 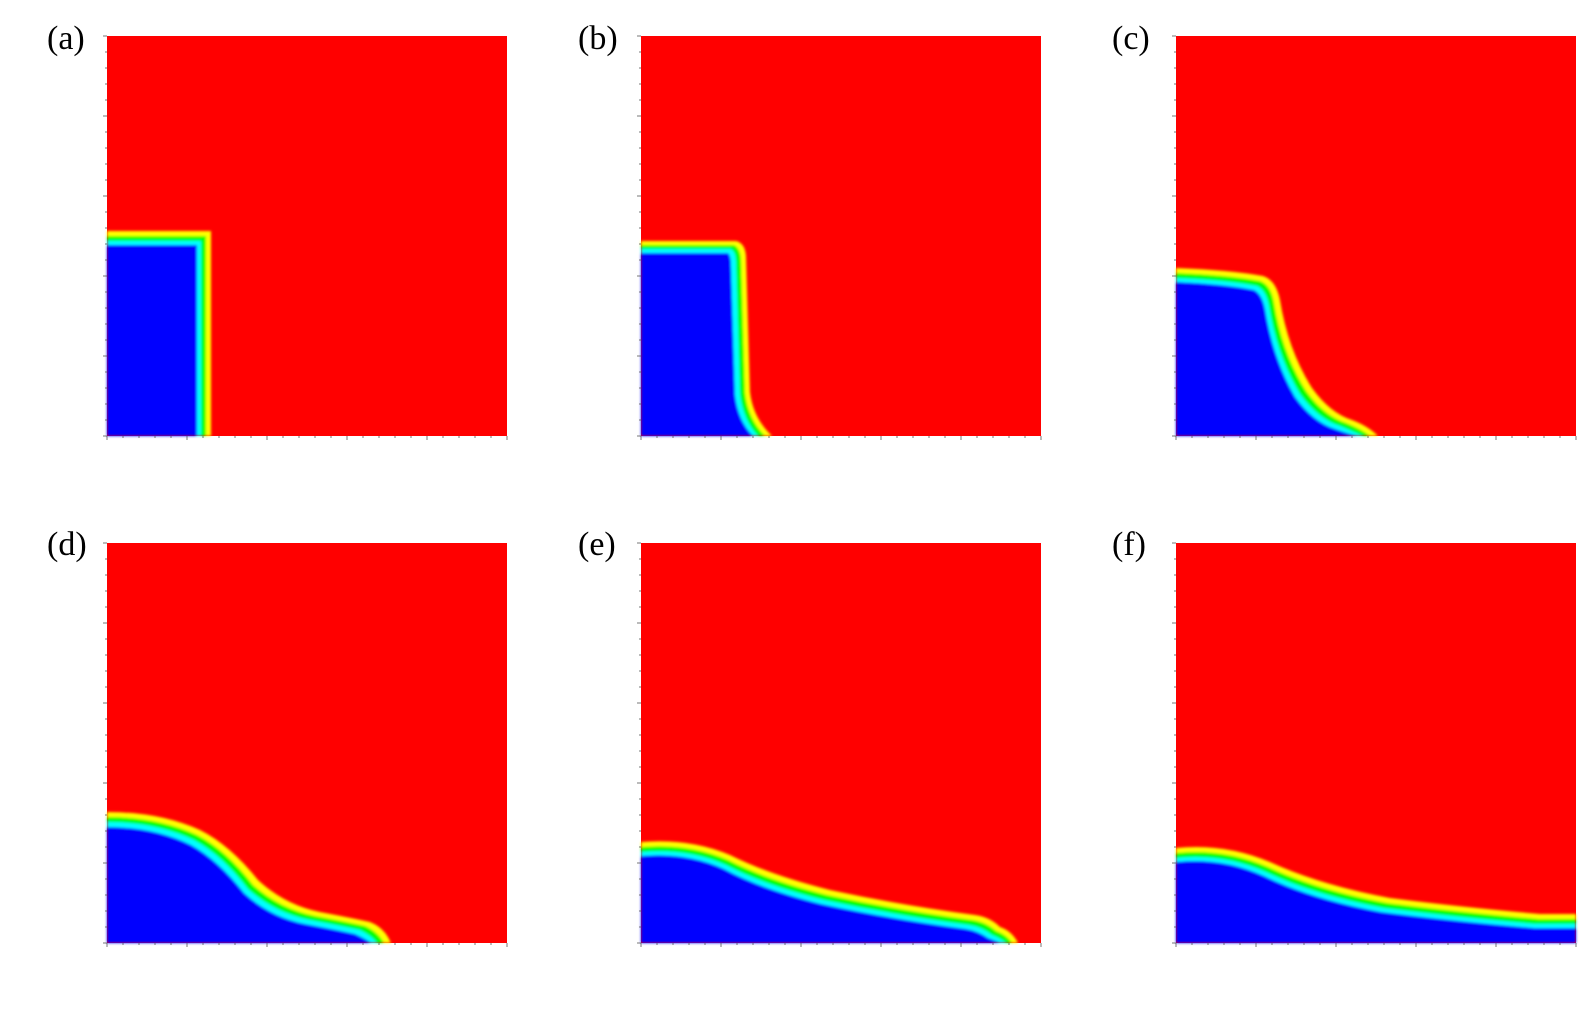 I want to click on panel-c-ticks, so click(x=1374, y=237).